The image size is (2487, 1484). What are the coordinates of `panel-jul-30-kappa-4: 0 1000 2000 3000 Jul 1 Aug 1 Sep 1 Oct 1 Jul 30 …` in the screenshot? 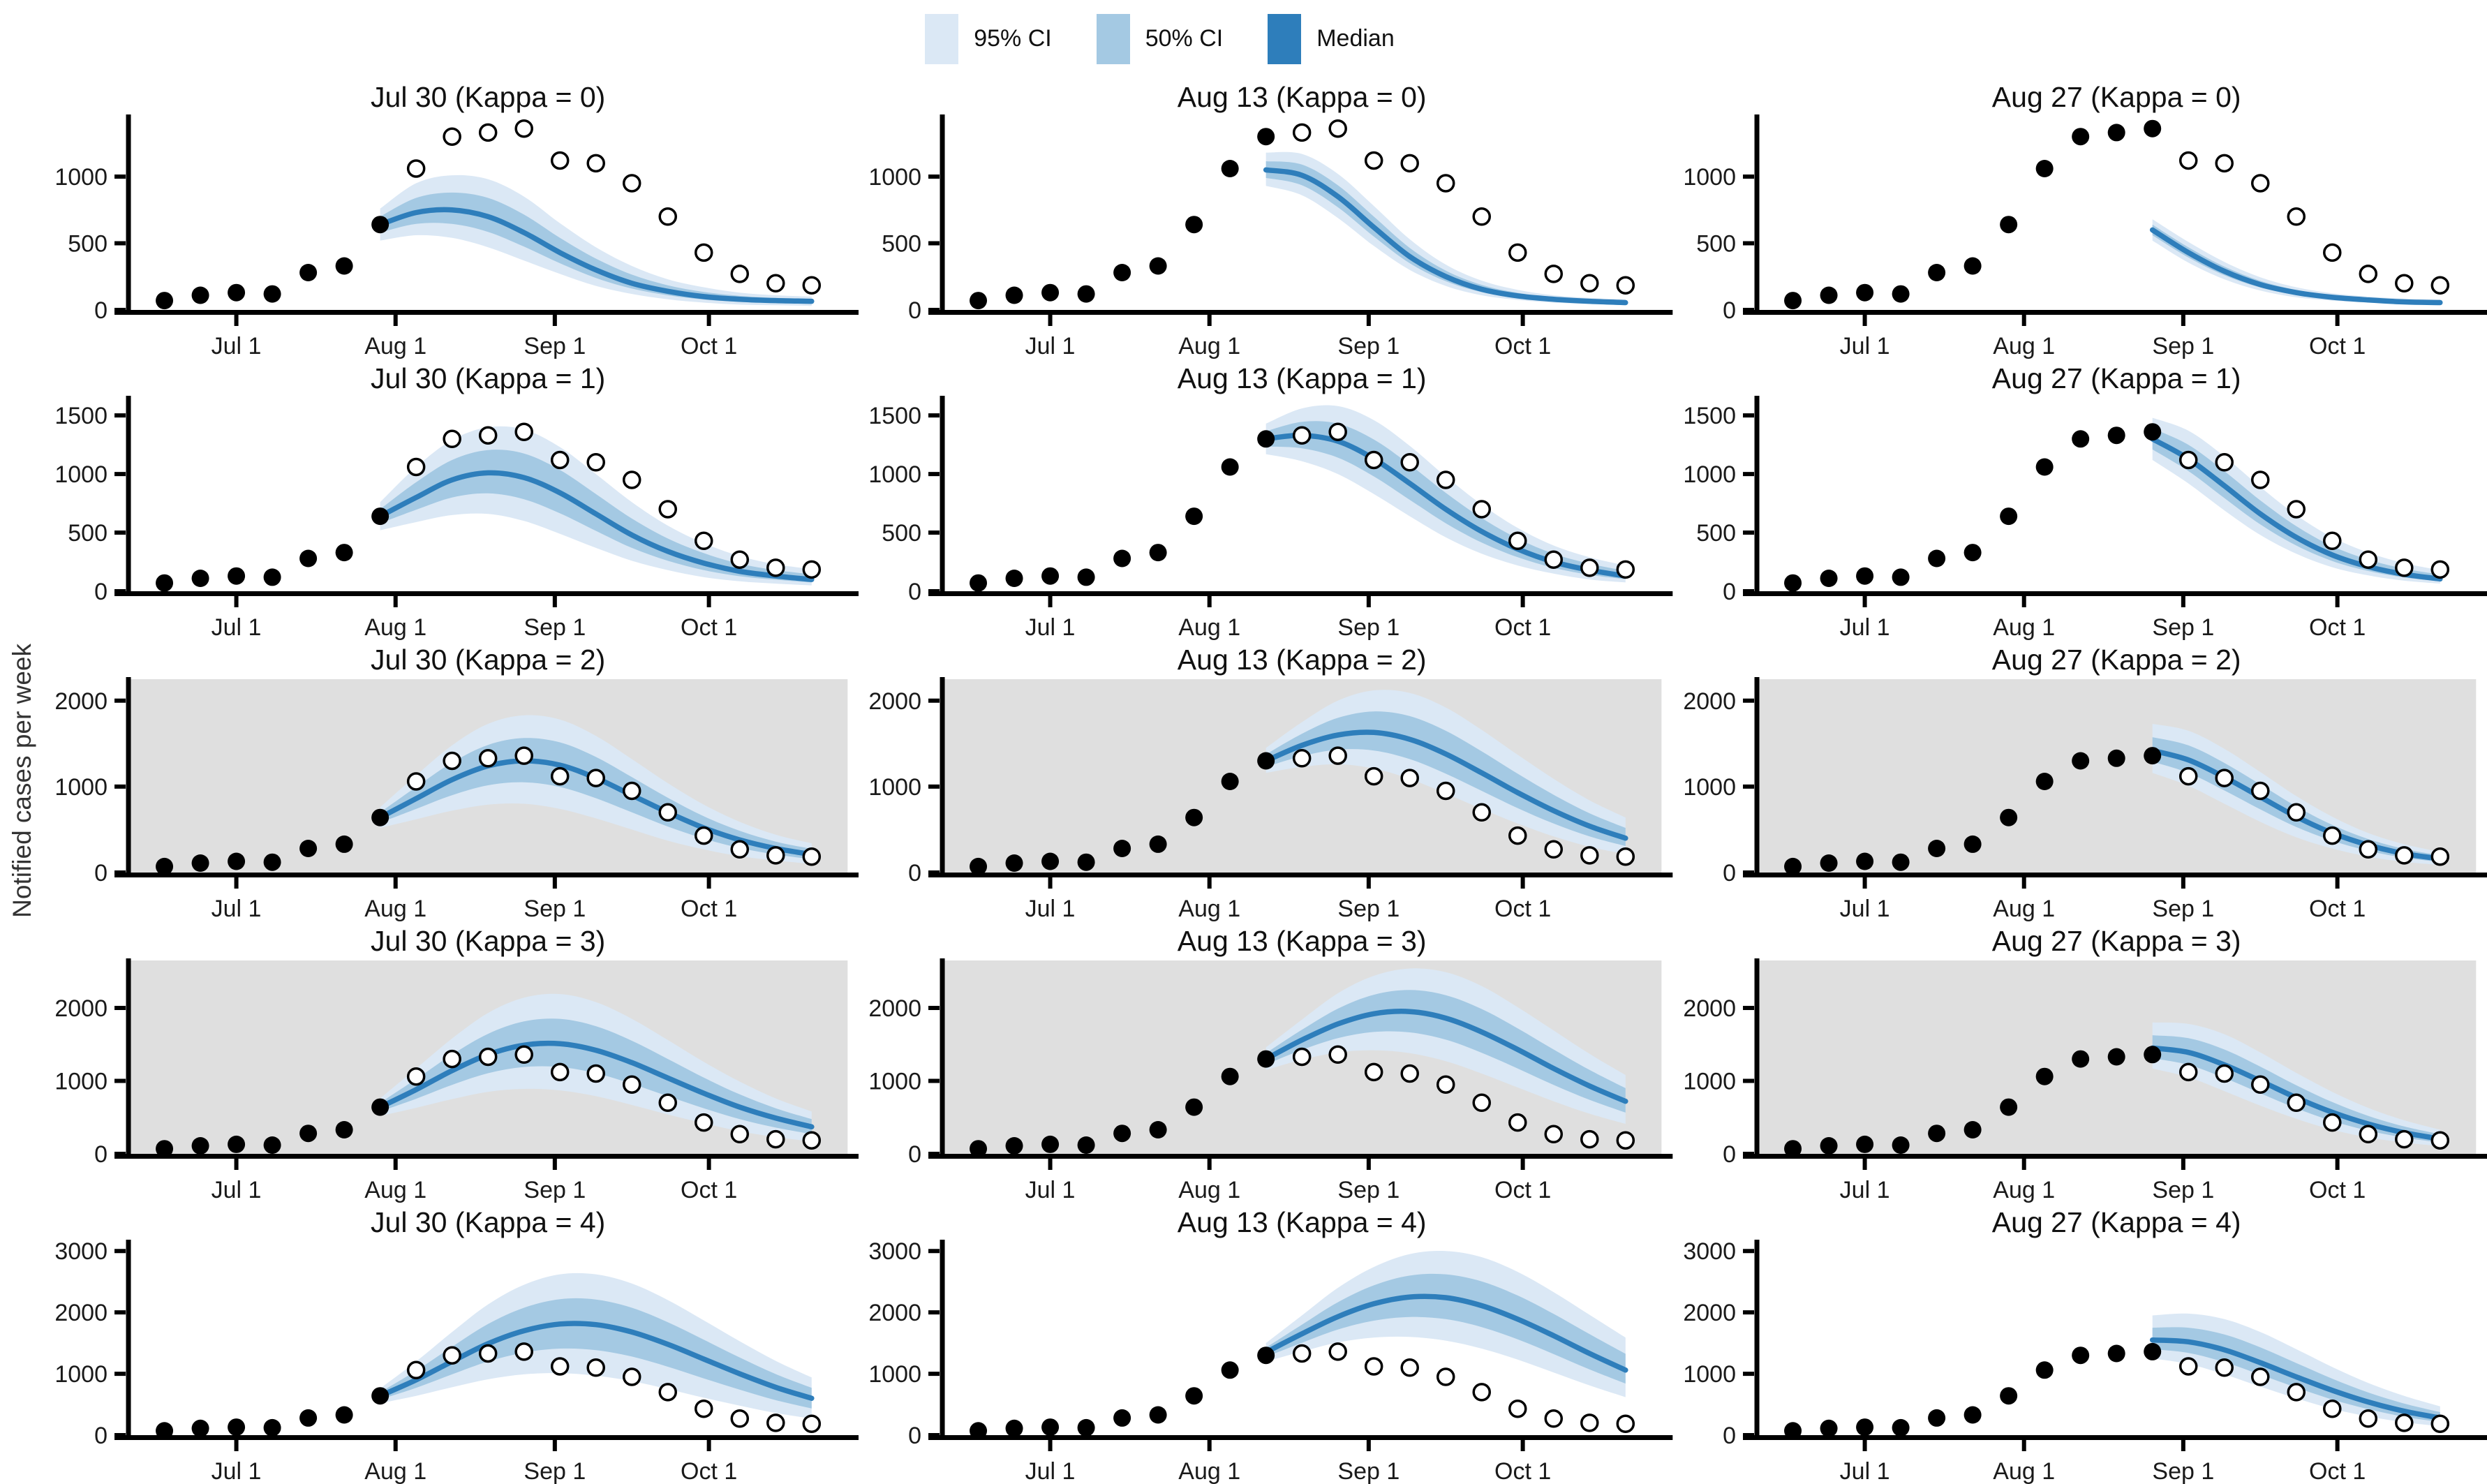 It's located at (456, 1345).